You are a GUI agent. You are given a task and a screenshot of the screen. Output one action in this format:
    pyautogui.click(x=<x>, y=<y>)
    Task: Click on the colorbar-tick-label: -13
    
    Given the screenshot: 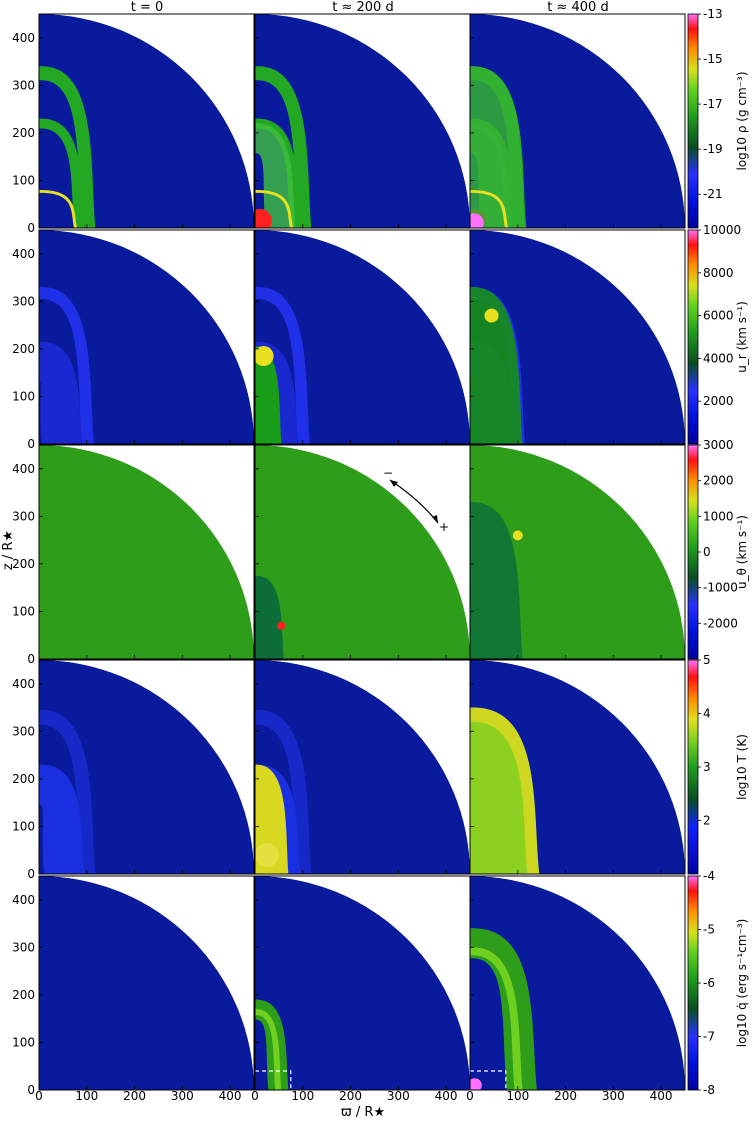 What is the action you would take?
    pyautogui.click(x=713, y=14)
    